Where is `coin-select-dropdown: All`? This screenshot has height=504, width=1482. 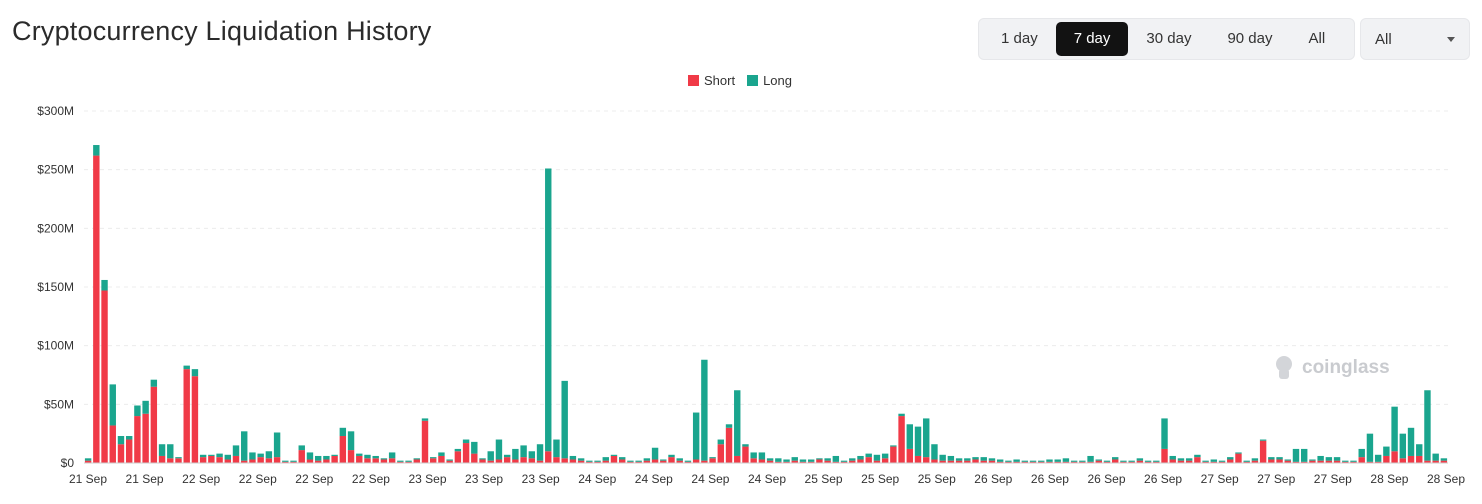
coin-select-dropdown: All is located at coordinates (1415, 39).